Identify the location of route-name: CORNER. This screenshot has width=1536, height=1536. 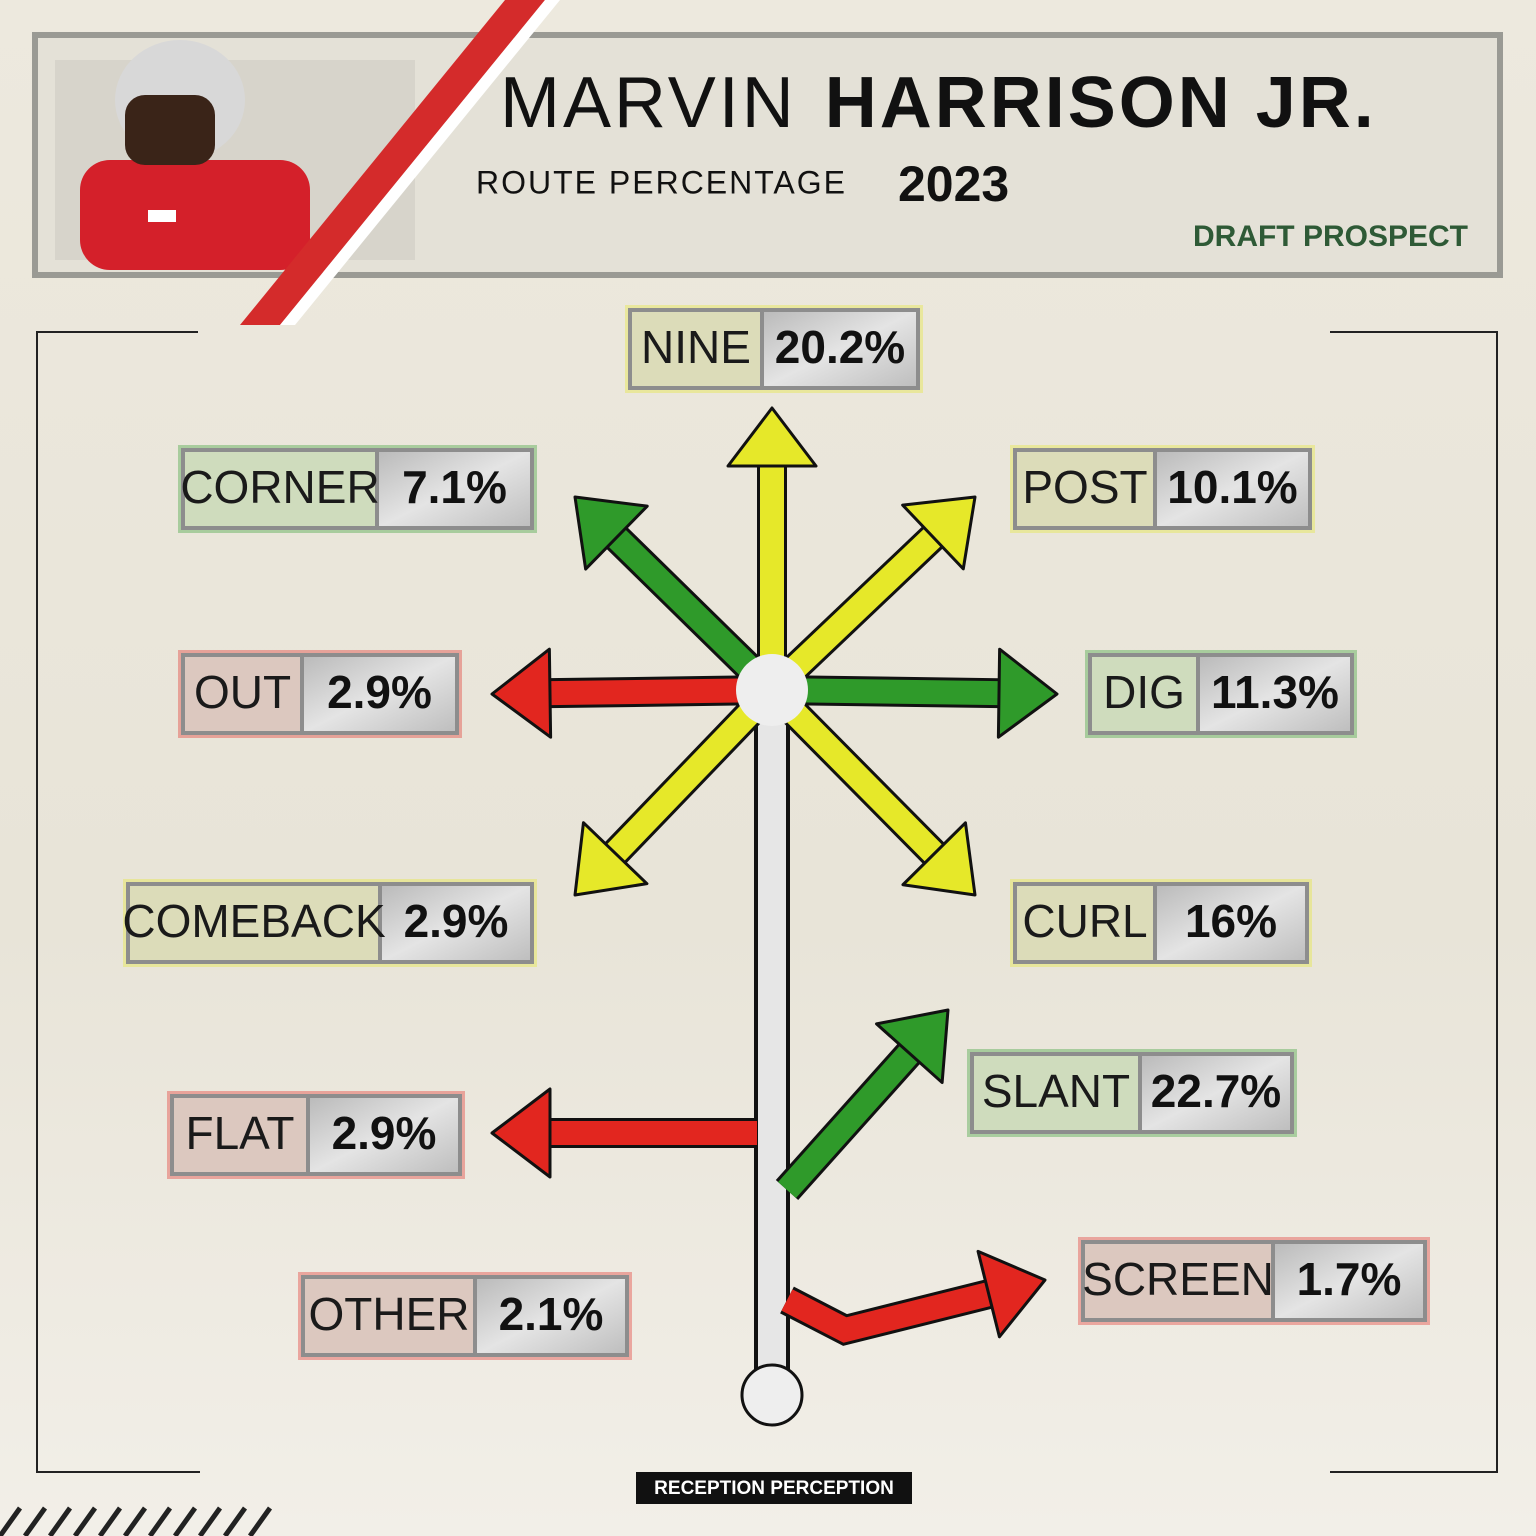
(279, 487).